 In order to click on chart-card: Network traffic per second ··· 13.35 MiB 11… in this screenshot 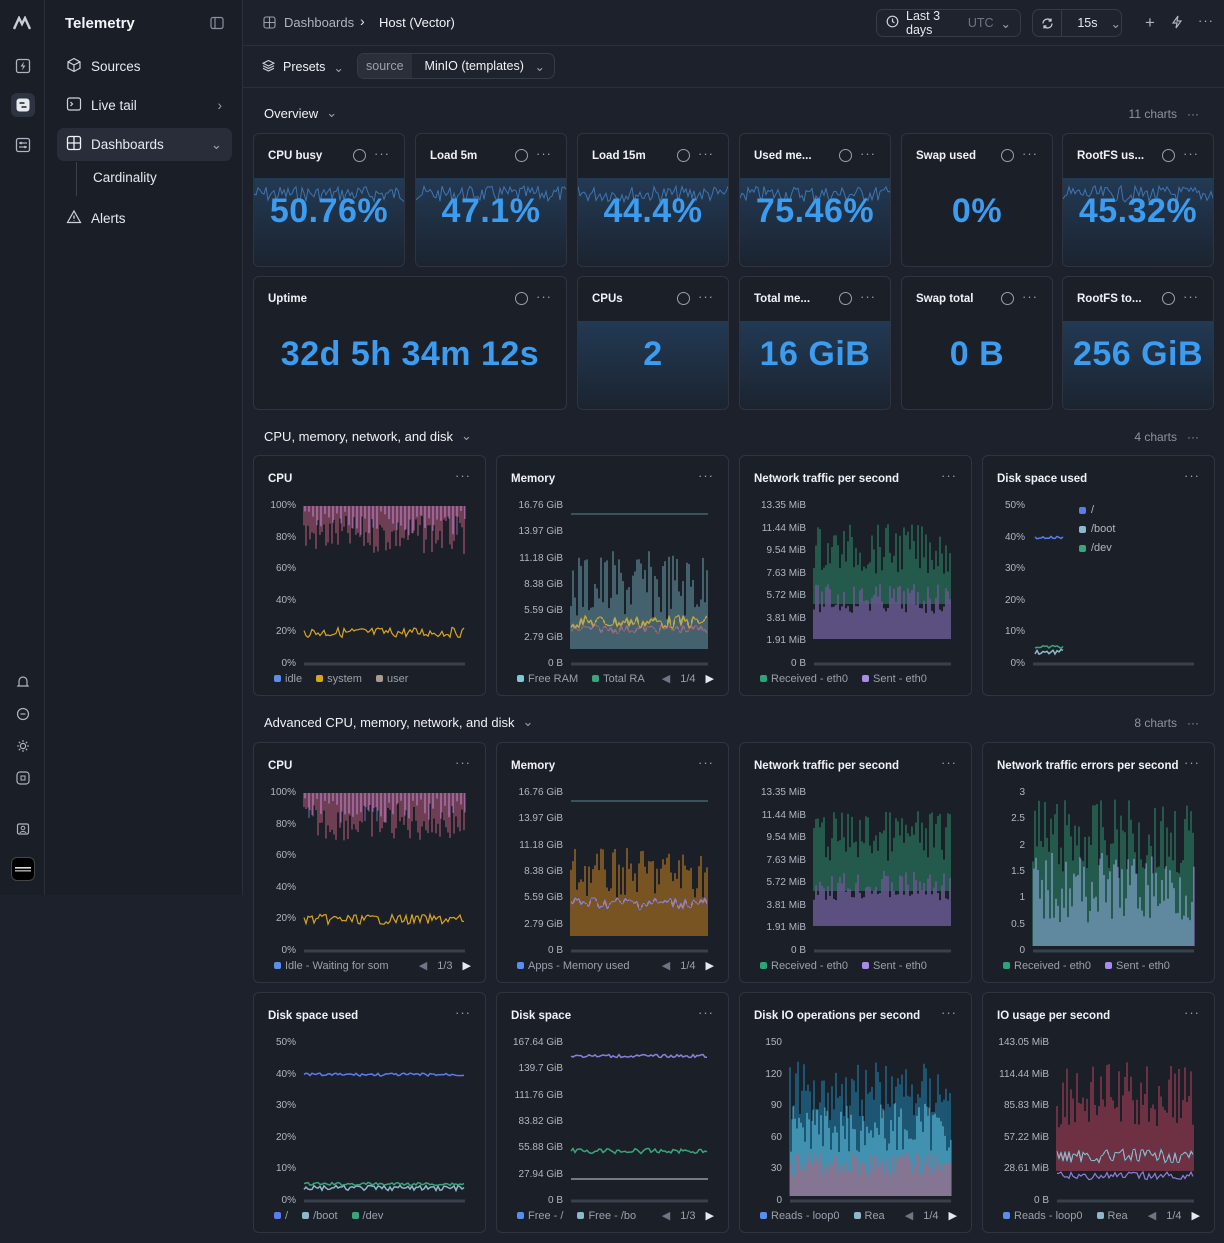, I will do `click(855, 862)`.